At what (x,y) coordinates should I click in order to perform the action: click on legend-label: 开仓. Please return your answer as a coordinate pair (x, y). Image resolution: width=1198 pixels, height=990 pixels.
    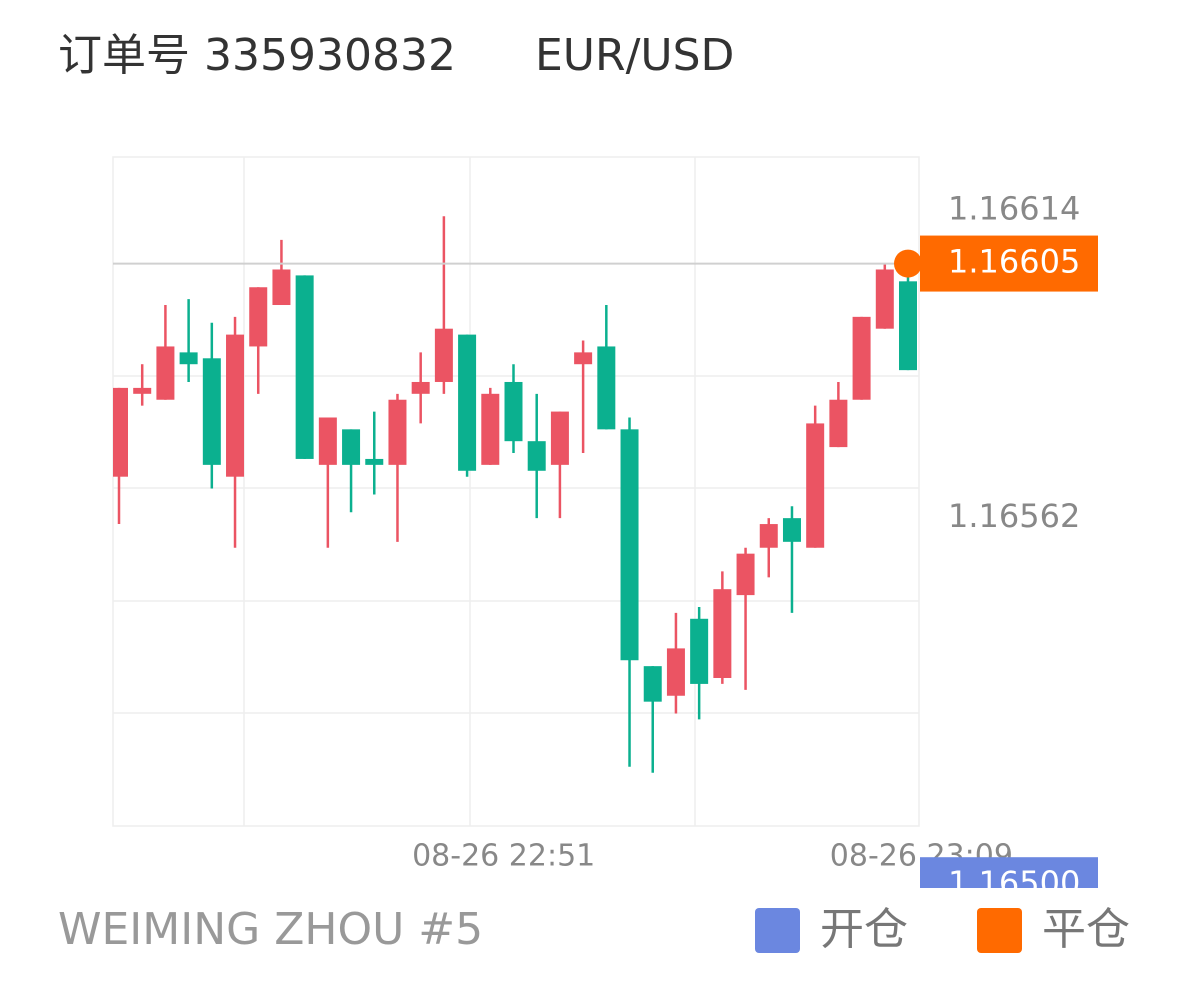
    Looking at the image, I should click on (864, 929).